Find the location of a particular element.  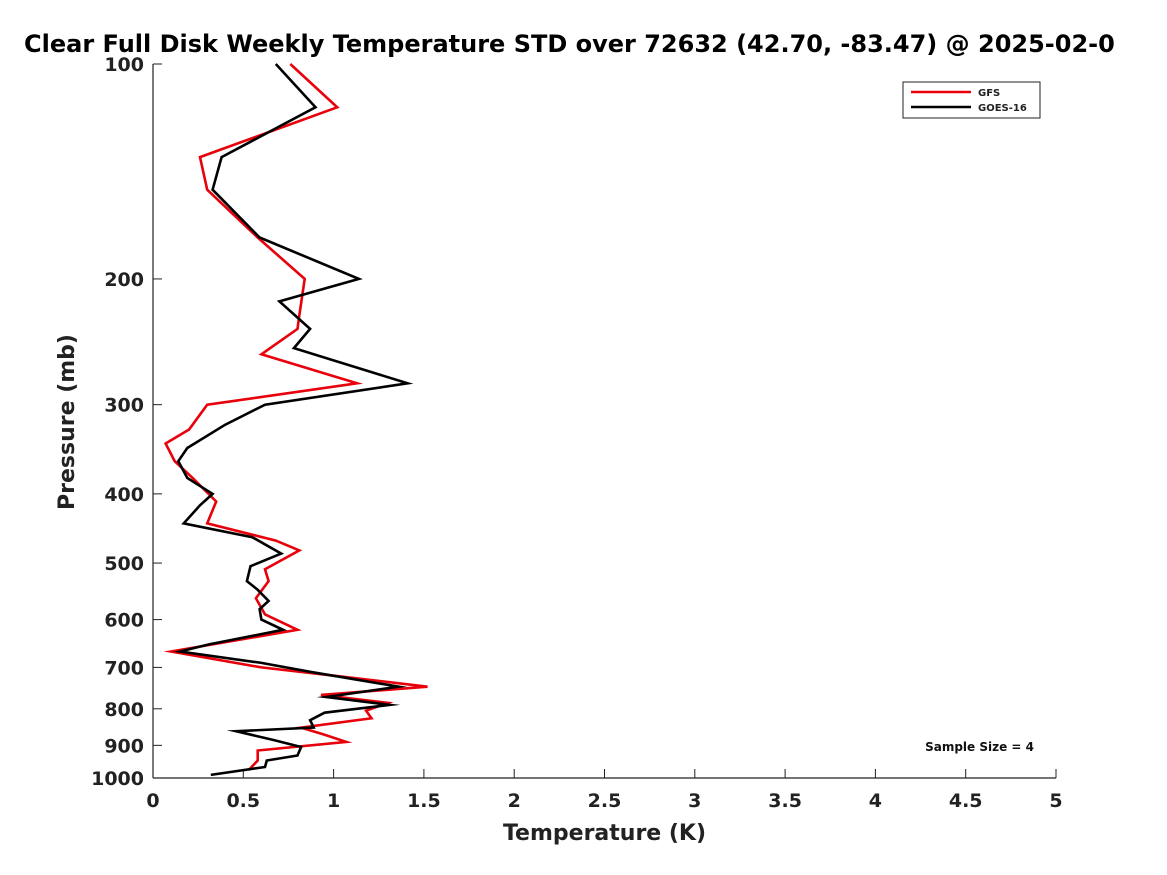

x-tick-label: 0 is located at coordinates (152, 801).